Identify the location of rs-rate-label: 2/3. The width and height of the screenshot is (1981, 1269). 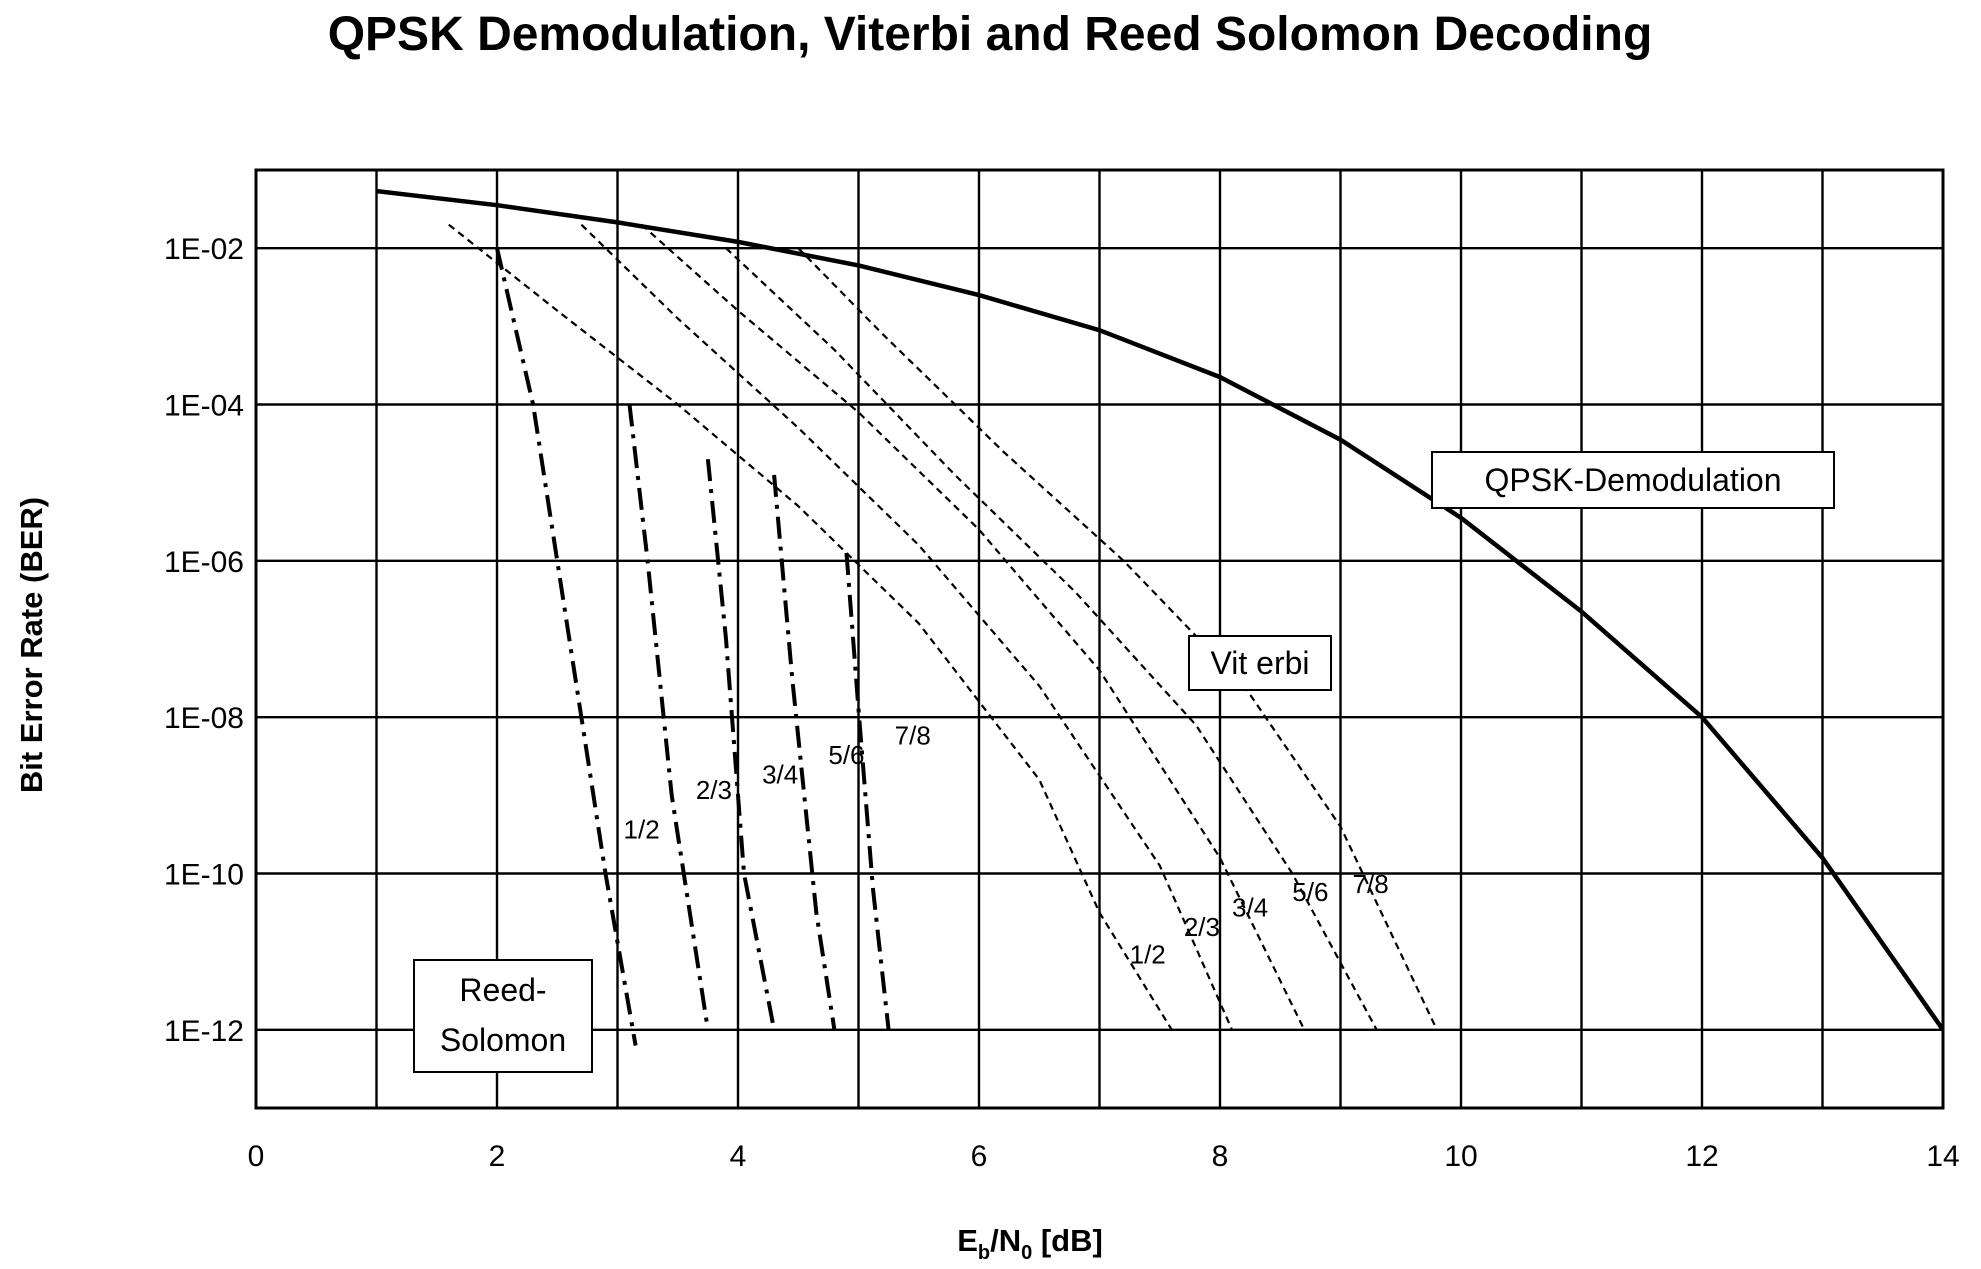
(714, 790).